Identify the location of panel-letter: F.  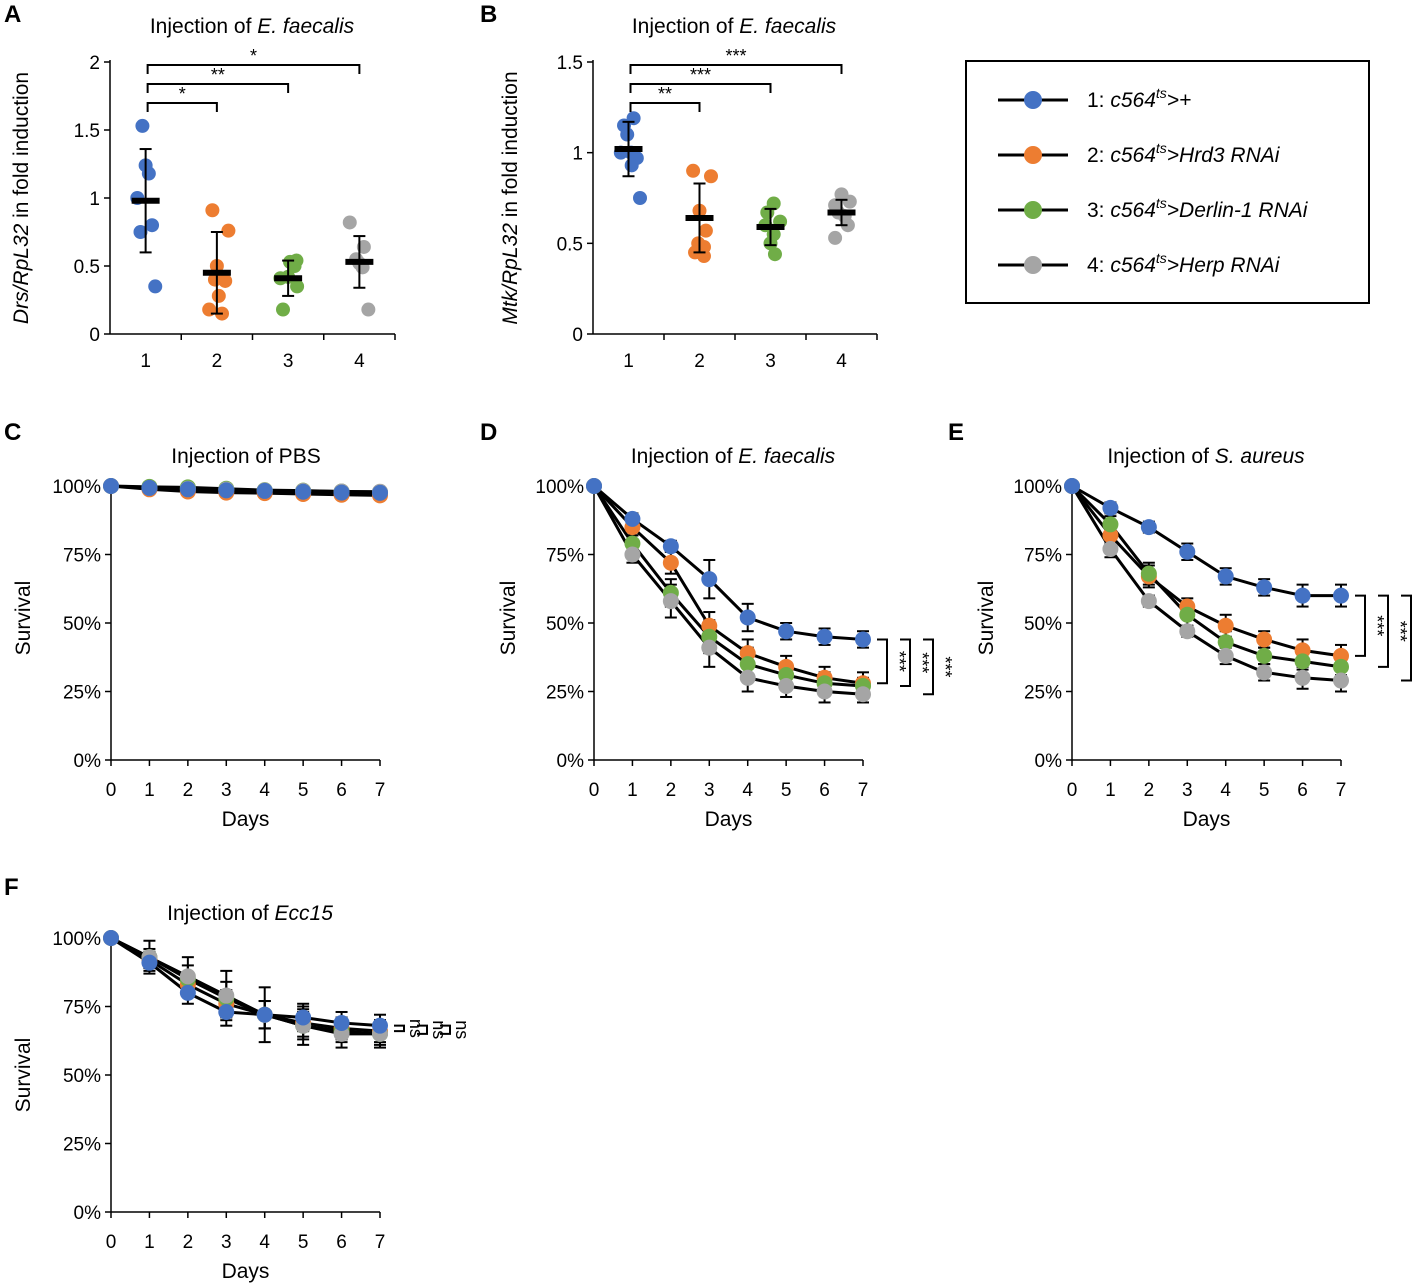
(11, 887).